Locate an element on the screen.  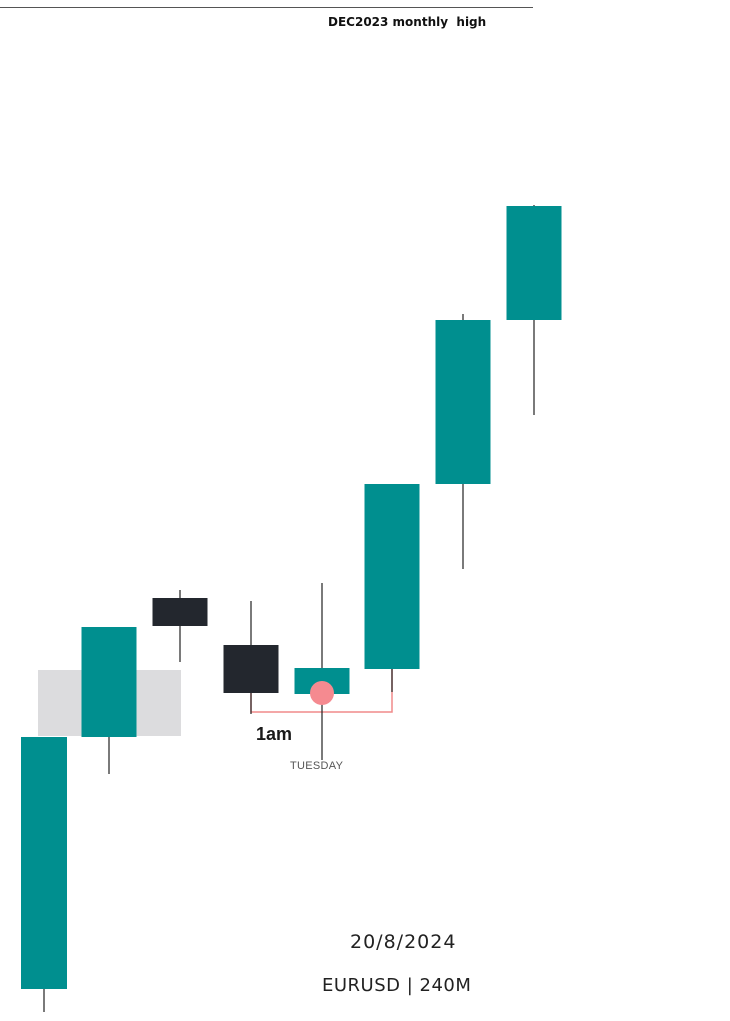
level-label: DEC2023 monthly high is located at coordinates (407, 22).